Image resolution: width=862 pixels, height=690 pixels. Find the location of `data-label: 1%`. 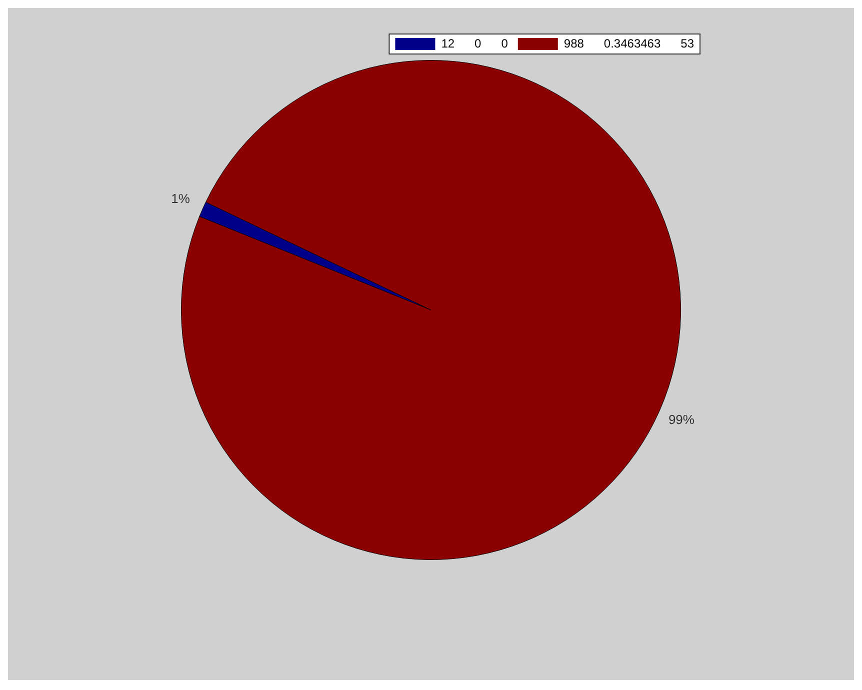

data-label: 1% is located at coordinates (180, 198).